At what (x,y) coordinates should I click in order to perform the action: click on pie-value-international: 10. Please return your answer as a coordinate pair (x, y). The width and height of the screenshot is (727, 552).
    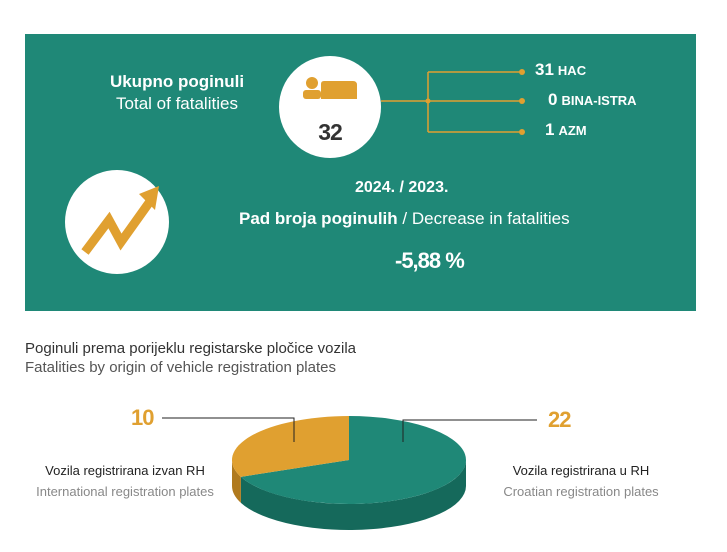
    Looking at the image, I should click on (143, 417).